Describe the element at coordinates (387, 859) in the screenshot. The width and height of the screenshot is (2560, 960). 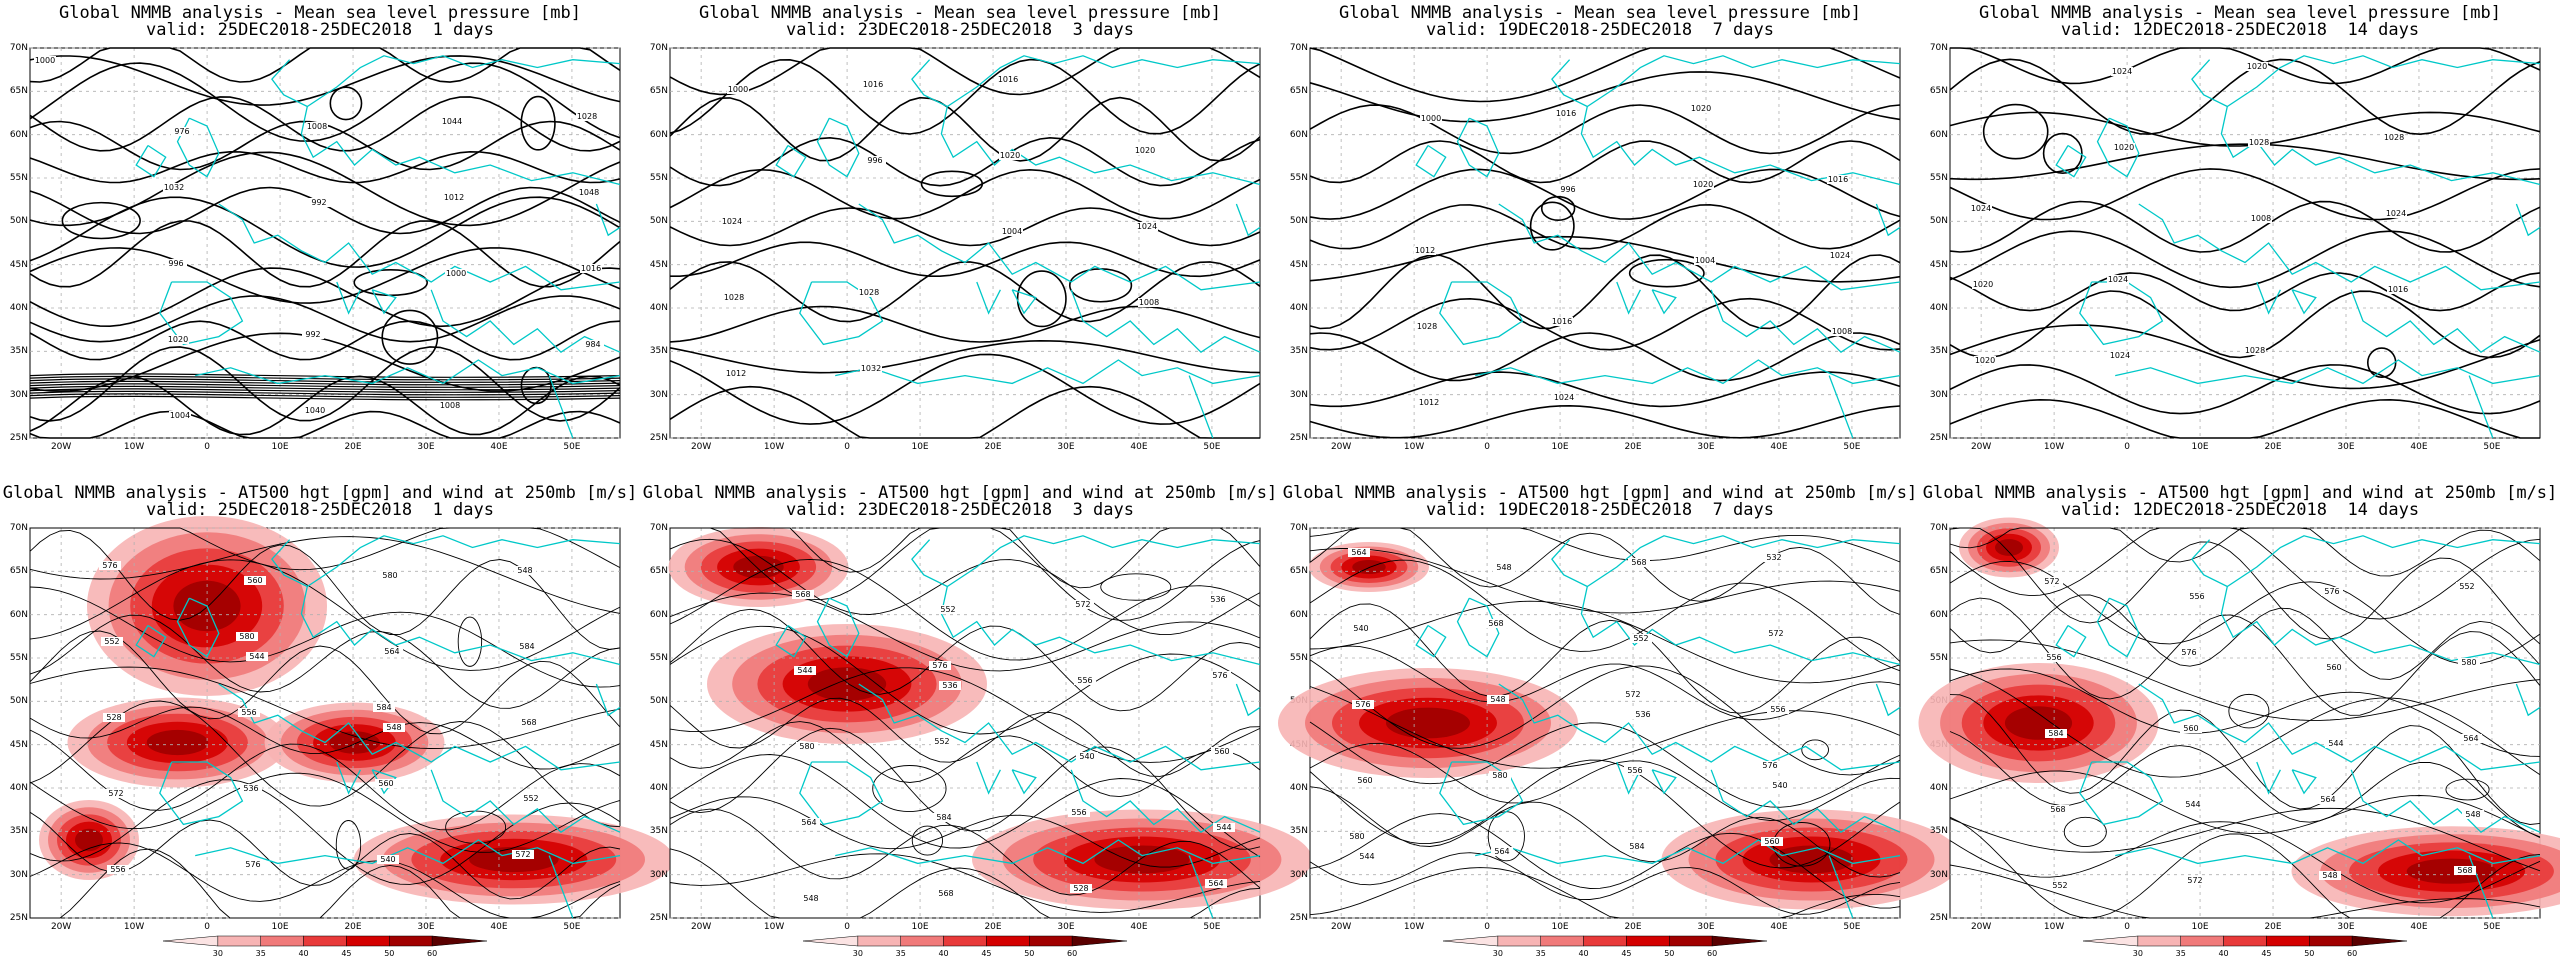
I see `contour-label: 540` at that location.